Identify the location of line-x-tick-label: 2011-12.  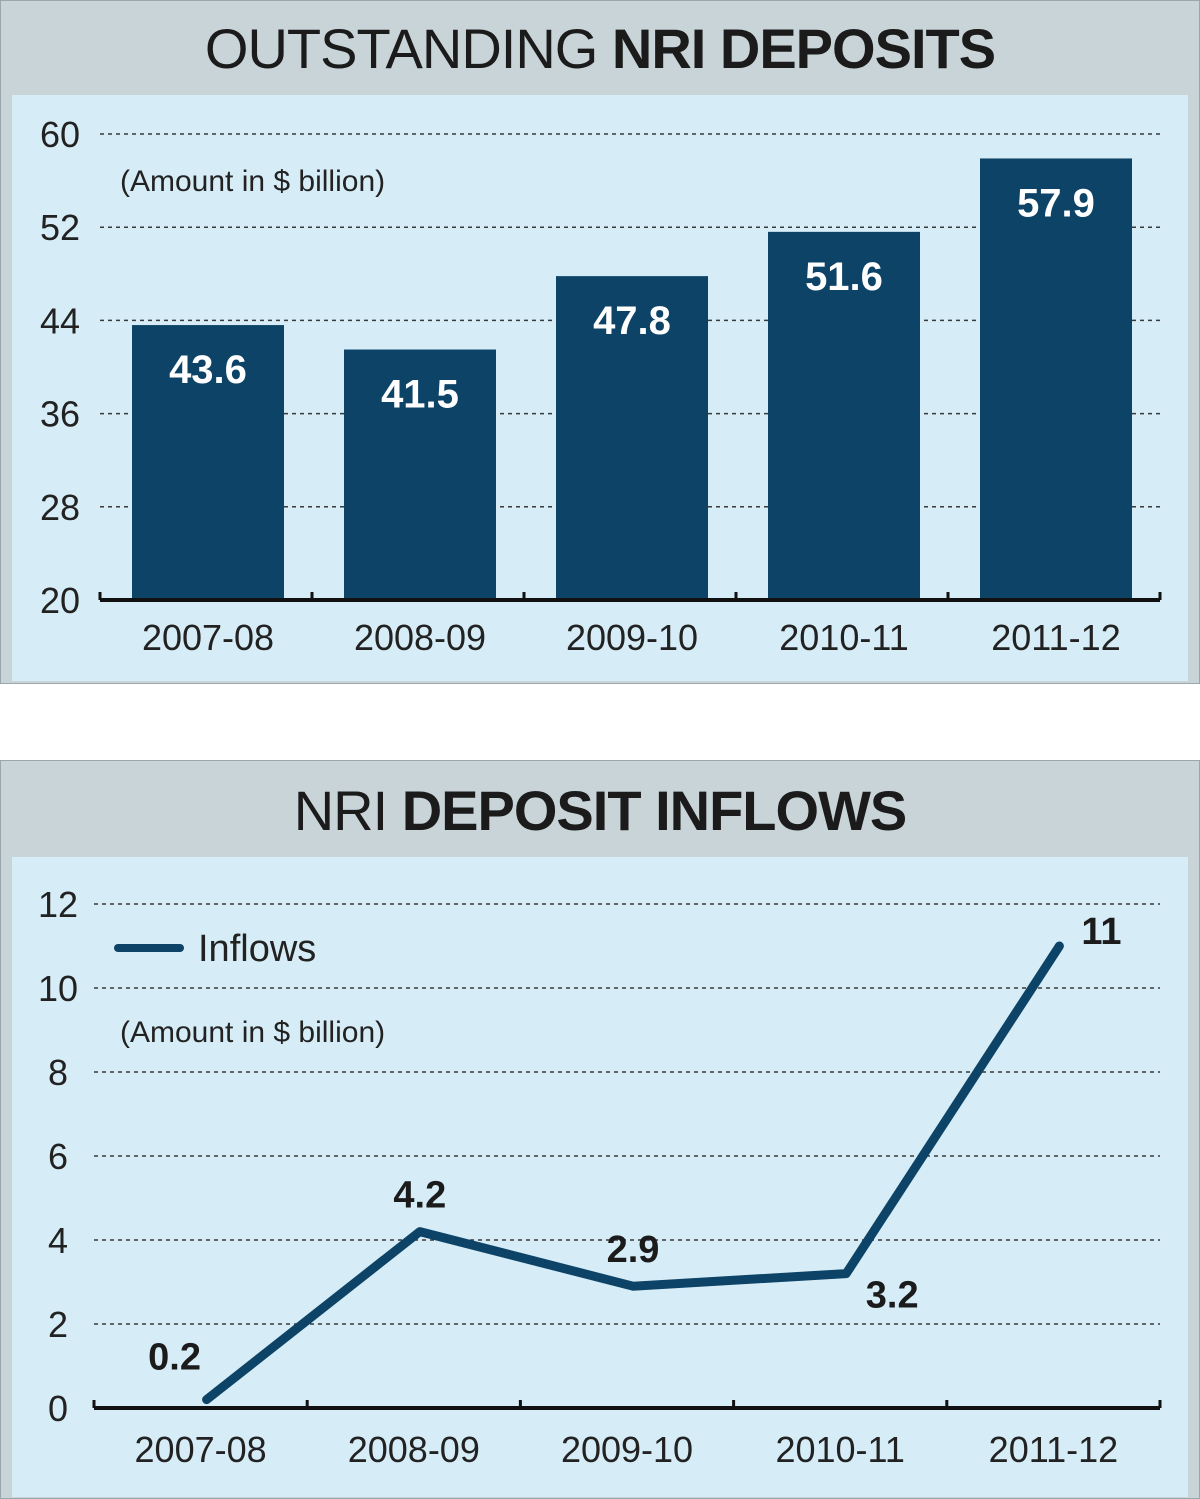
(1053, 1449).